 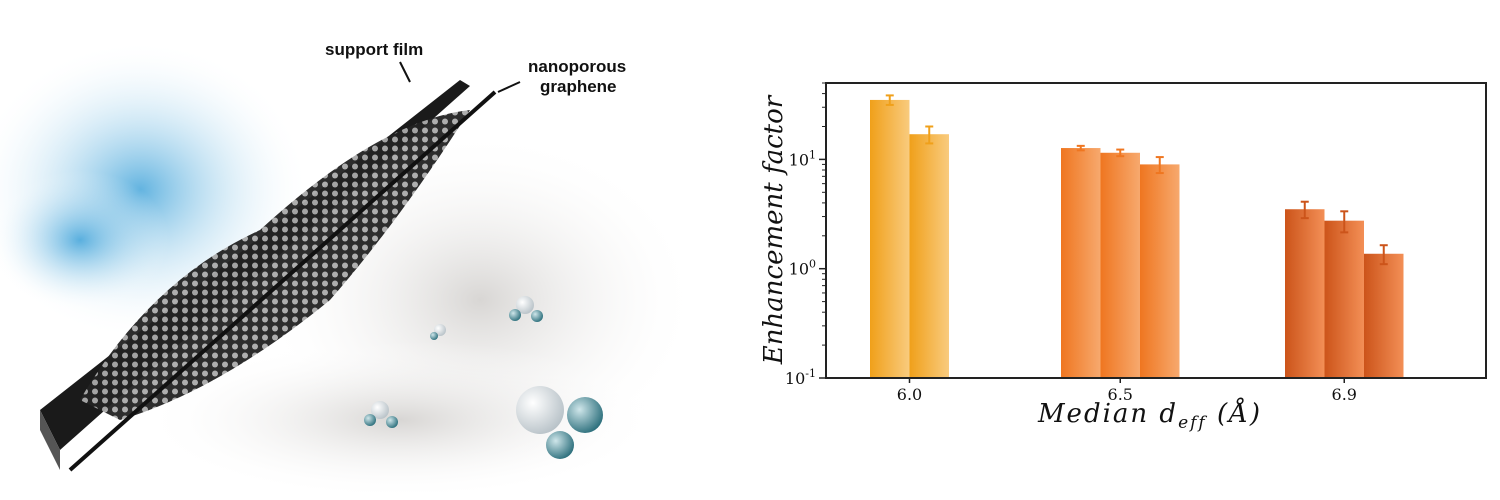 I want to click on error-bar-6.9-3, so click(x=1383, y=255).